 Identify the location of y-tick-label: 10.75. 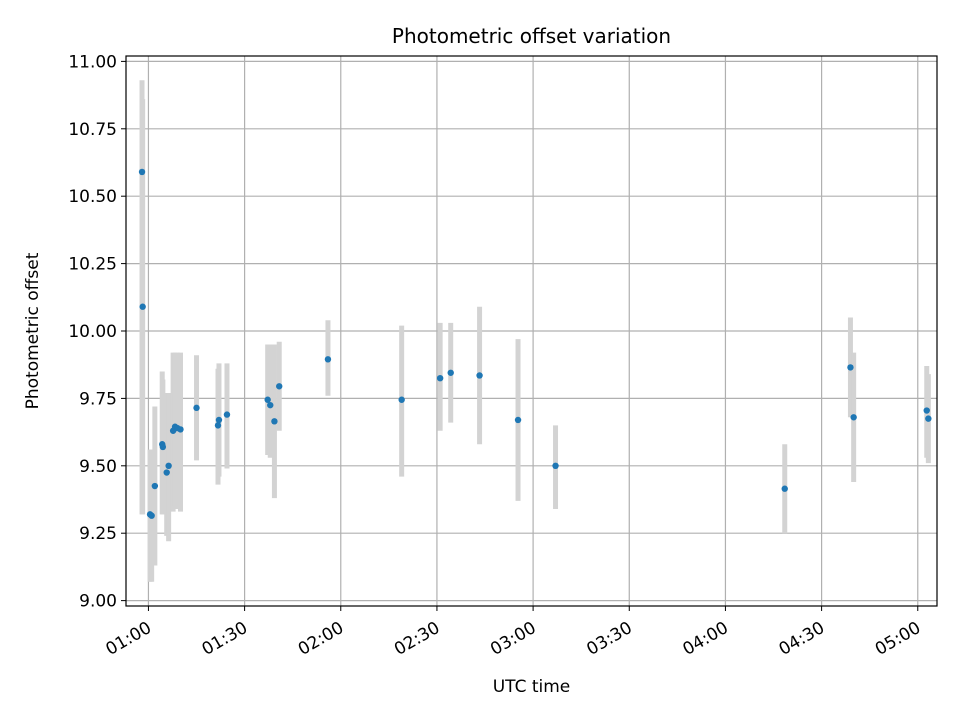
(92, 130).